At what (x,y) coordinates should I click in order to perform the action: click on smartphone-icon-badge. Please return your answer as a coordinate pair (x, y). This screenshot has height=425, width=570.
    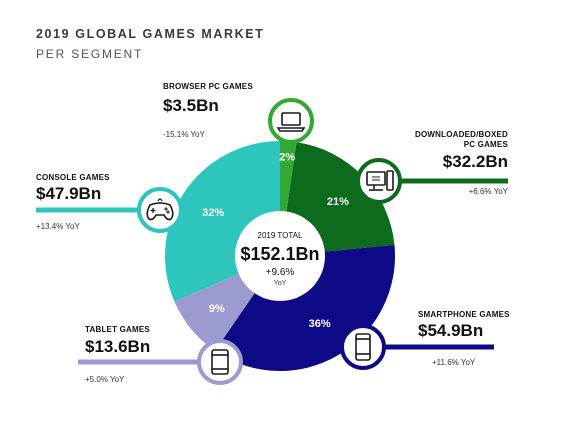
    Looking at the image, I should click on (363, 347).